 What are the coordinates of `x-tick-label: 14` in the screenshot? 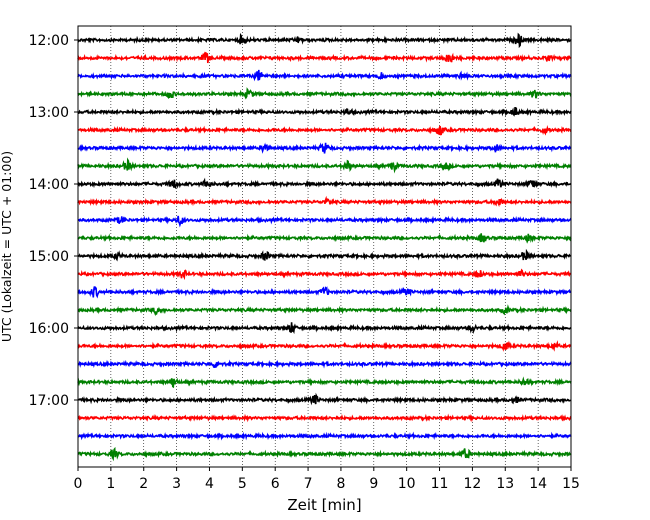 It's located at (538, 484).